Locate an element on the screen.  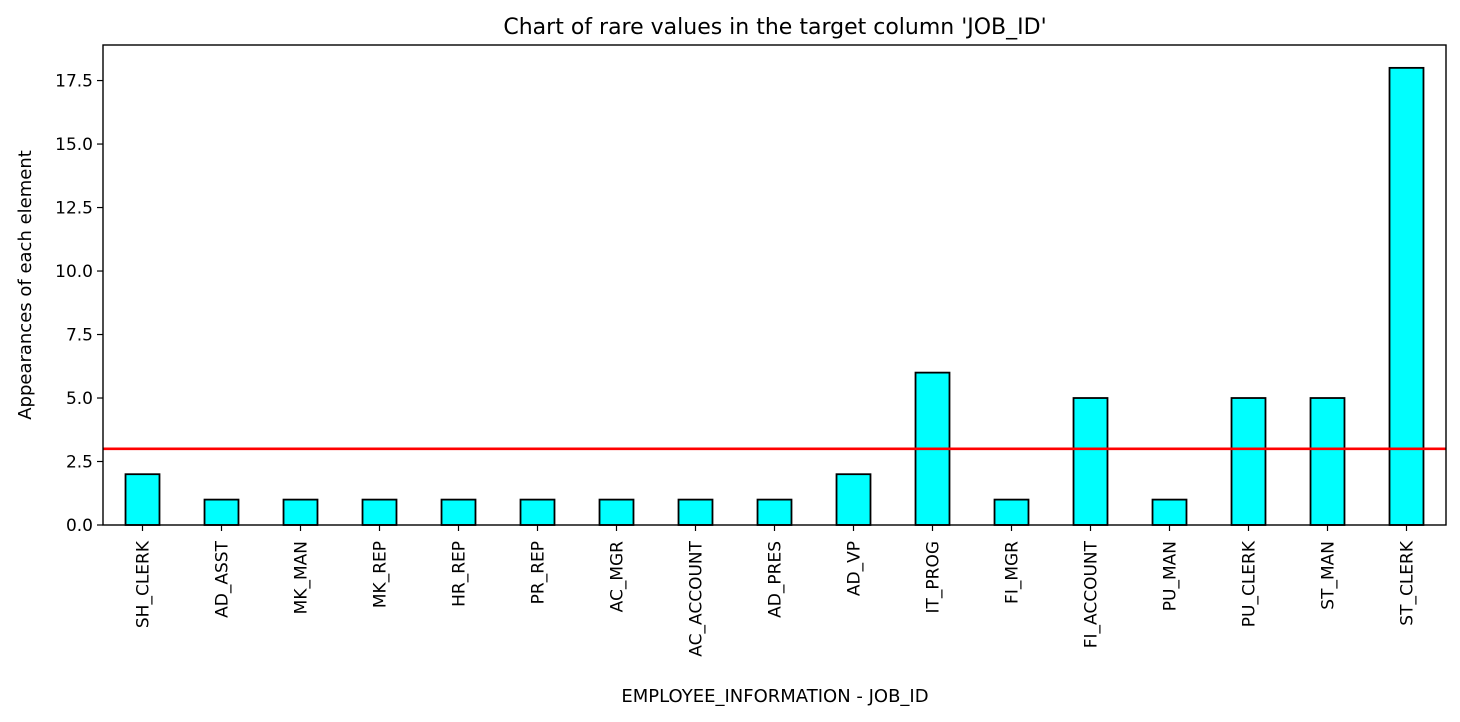
bar-ad-pres is located at coordinates (774, 512).